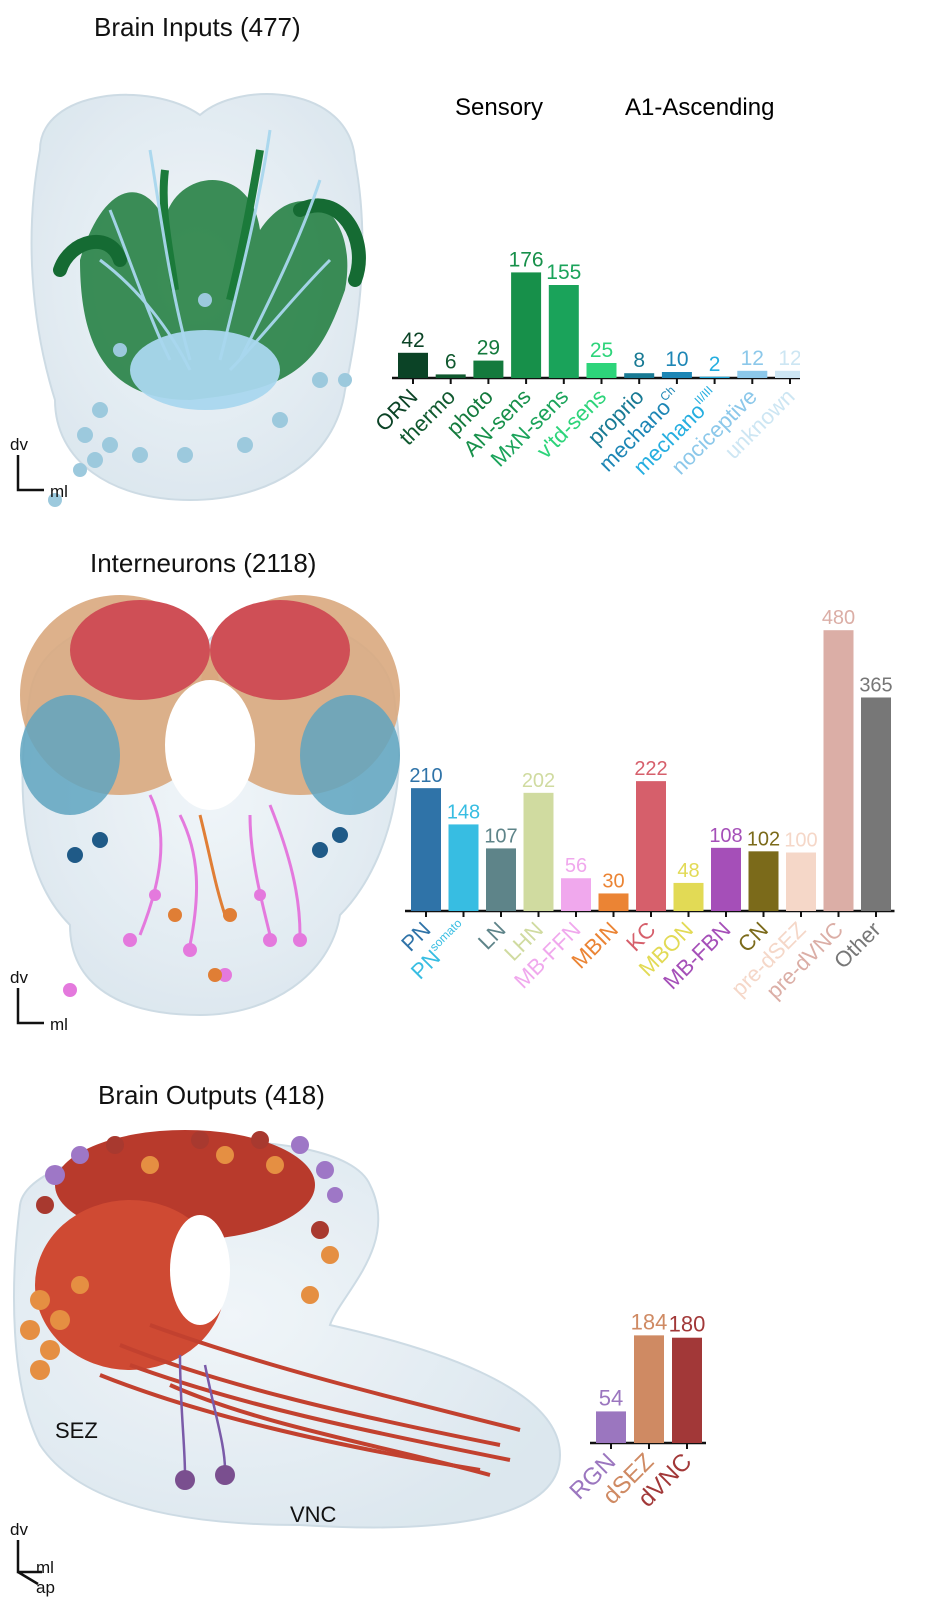 The image size is (948, 1606). Describe the element at coordinates (601, 350) in the screenshot. I see `inputs-value-label: 25` at that location.